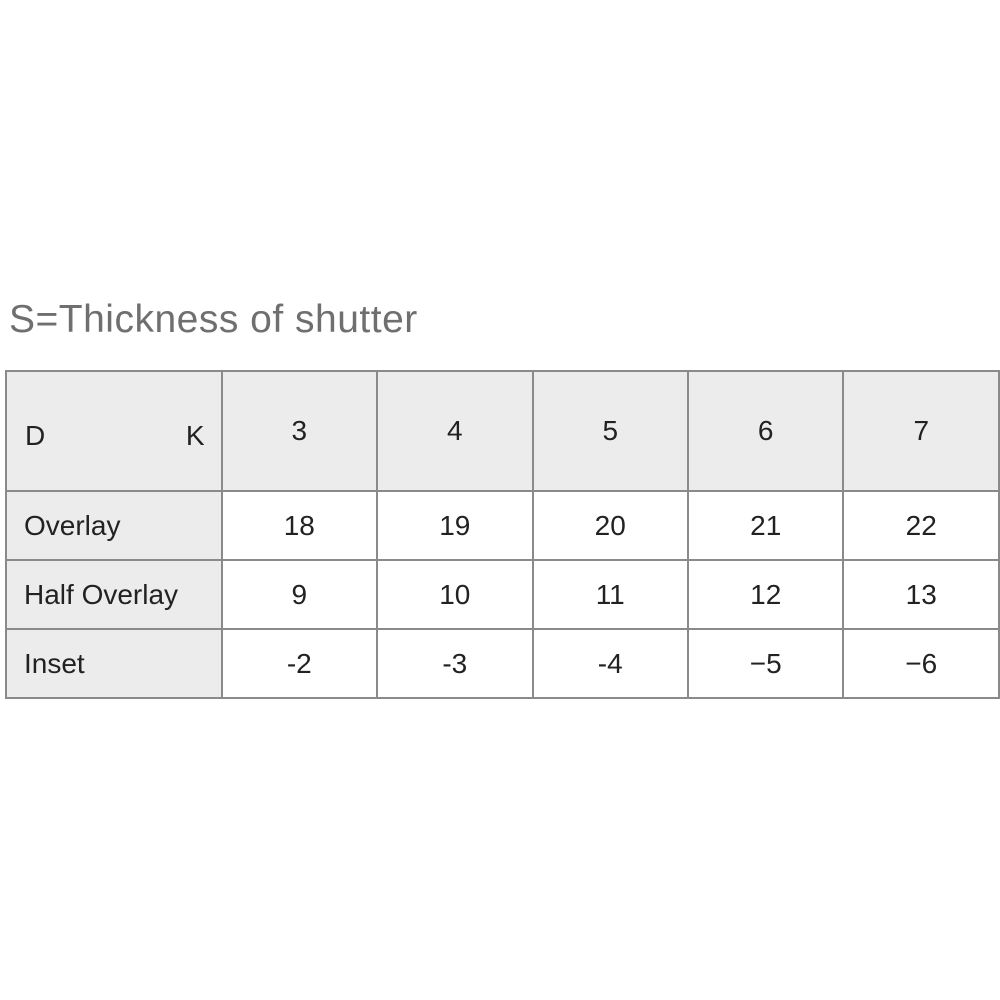 The image size is (1000, 1000). Describe the element at coordinates (195, 435) in the screenshot. I see `col-axis-label: K` at that location.